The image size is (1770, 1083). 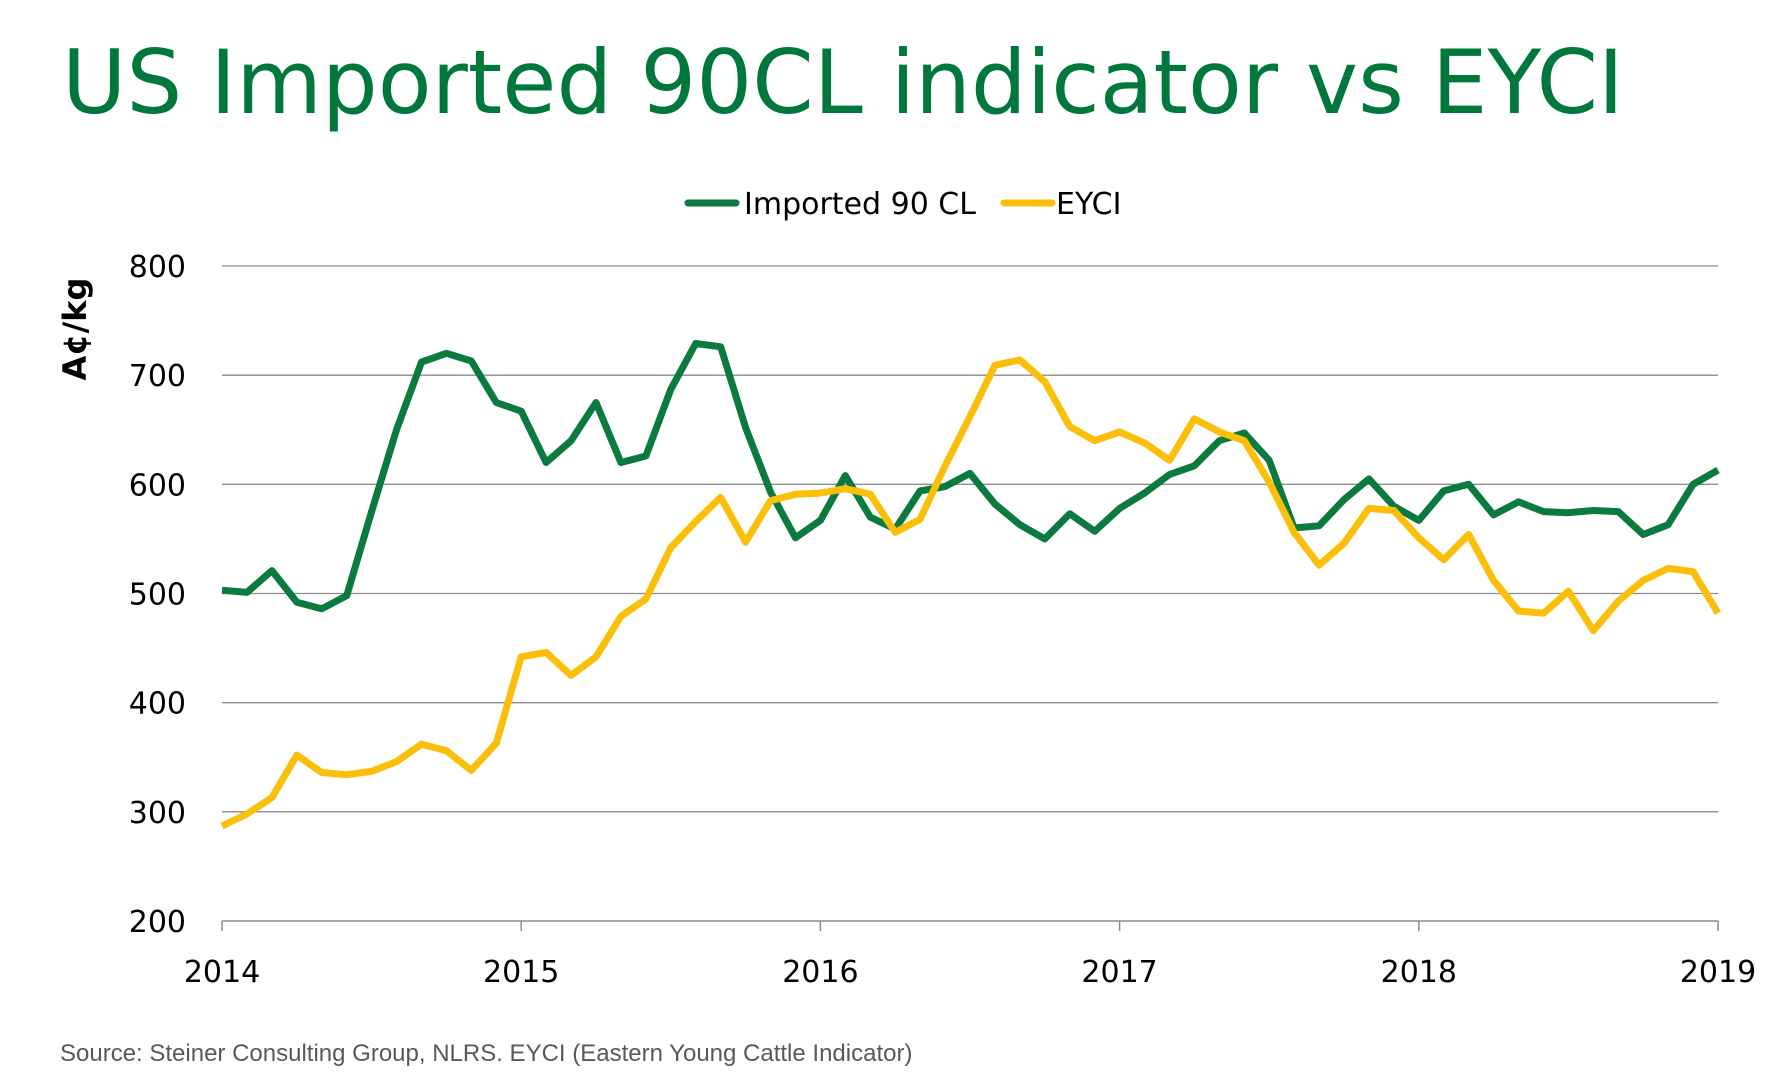 I want to click on x-axis-ticks: 2014 2015 2016 2017 2018 2019, so click(x=970, y=955).